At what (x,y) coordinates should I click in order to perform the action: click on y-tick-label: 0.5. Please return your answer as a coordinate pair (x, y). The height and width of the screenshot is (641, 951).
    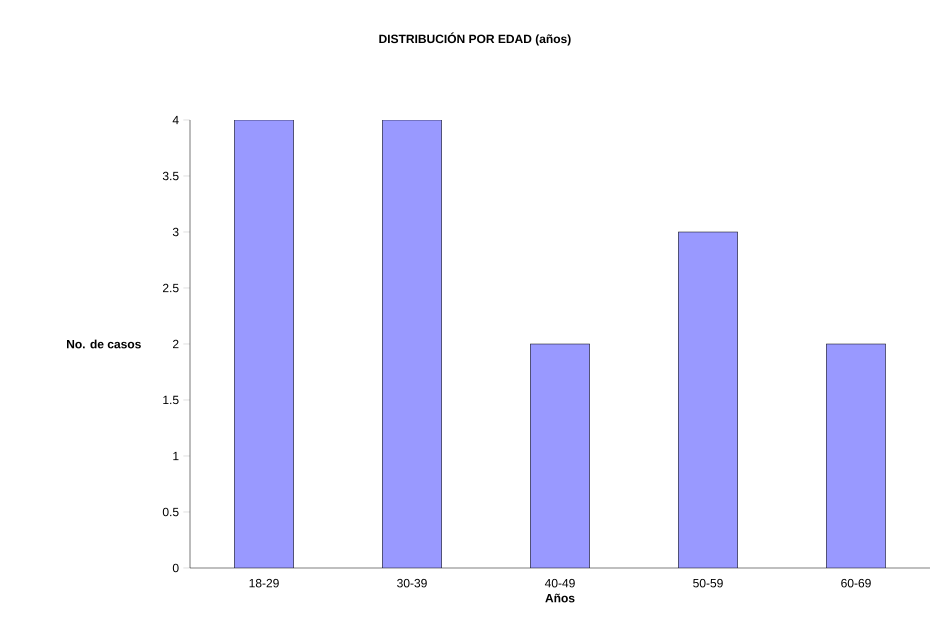
    Looking at the image, I should click on (170, 512).